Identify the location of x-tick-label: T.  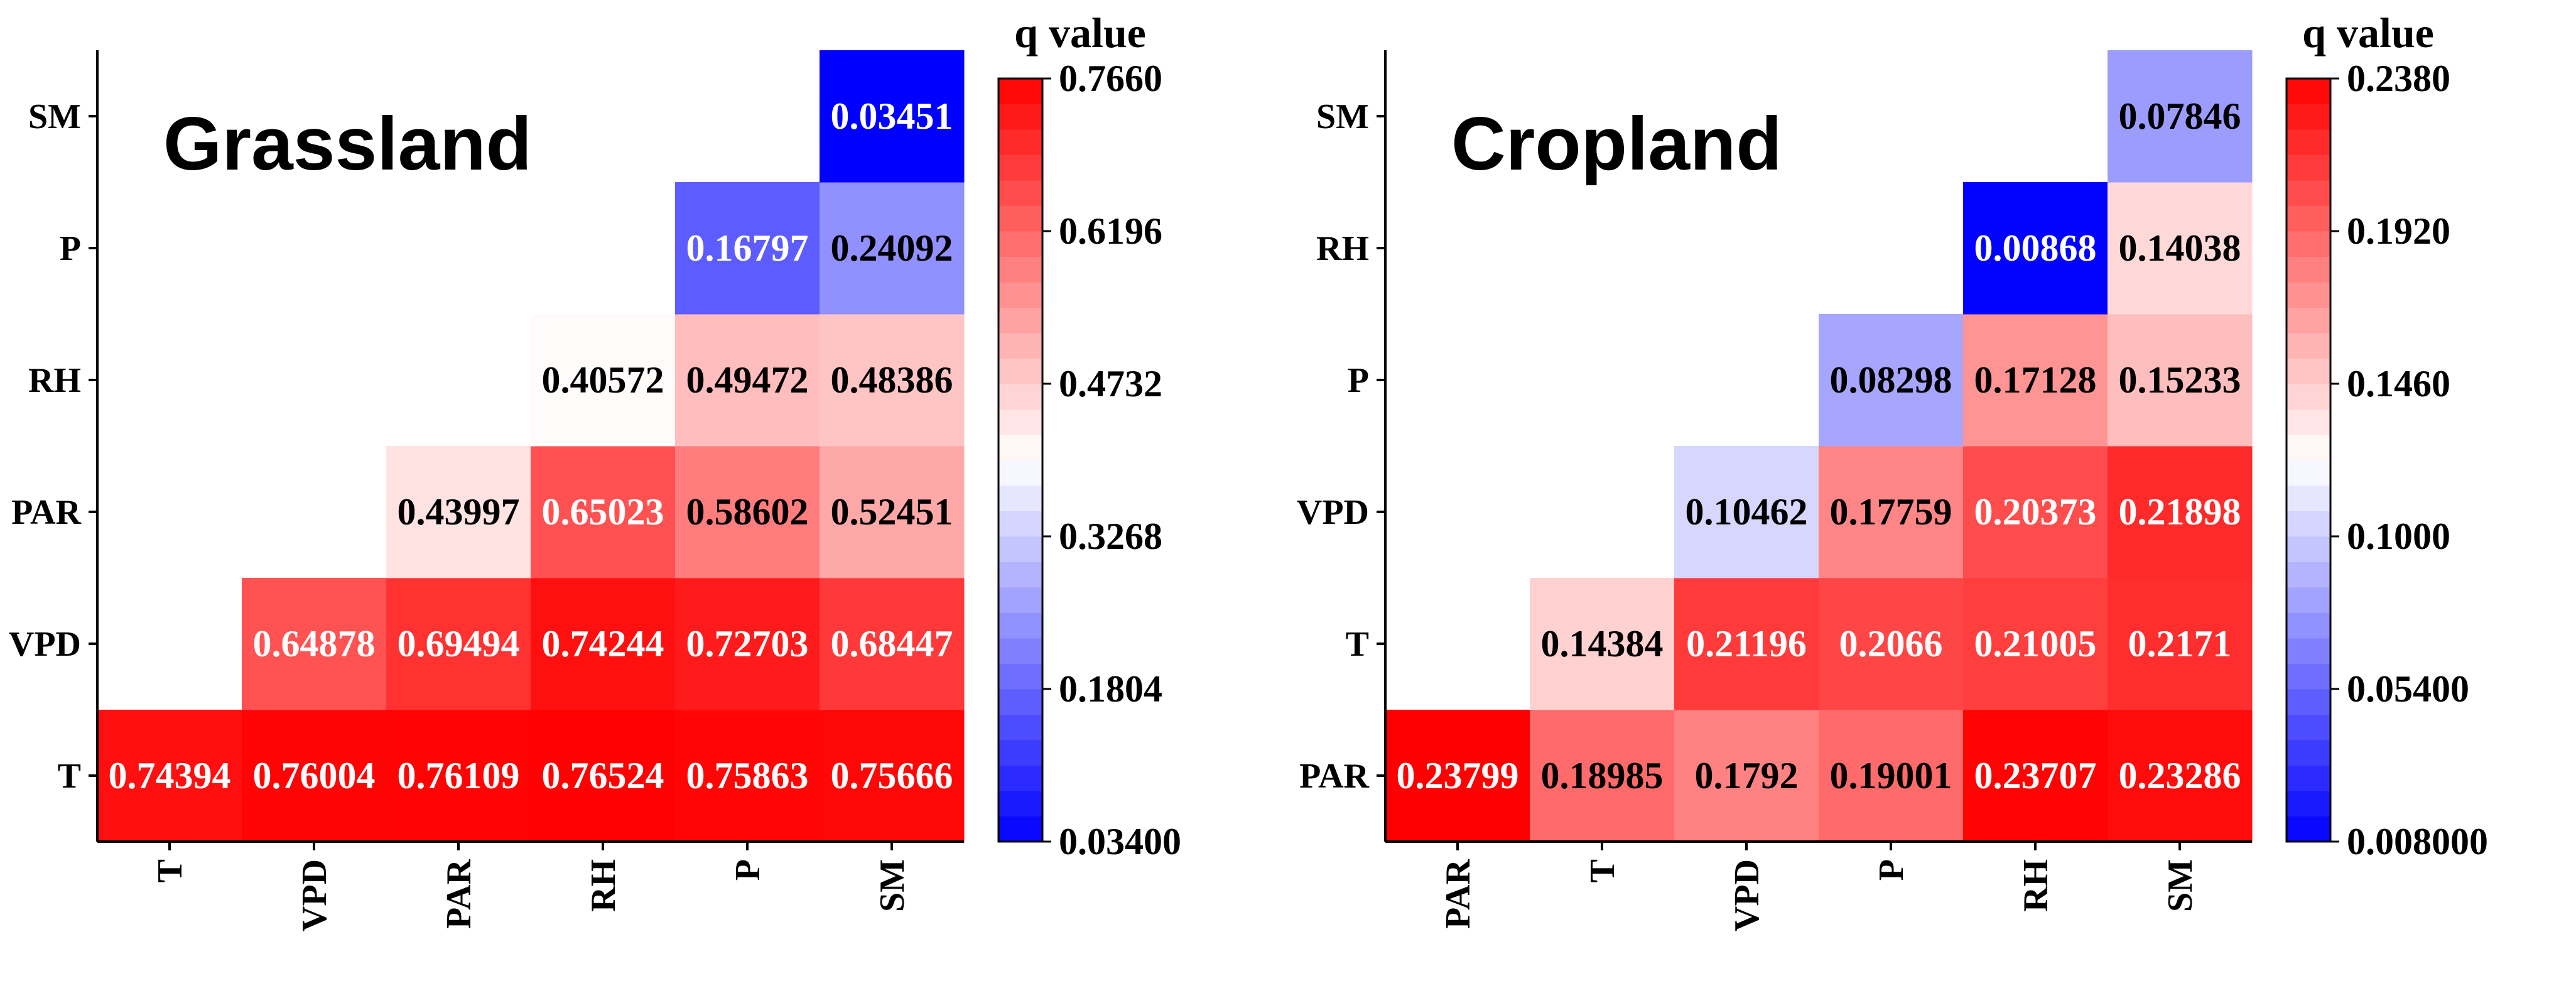
(1603, 870).